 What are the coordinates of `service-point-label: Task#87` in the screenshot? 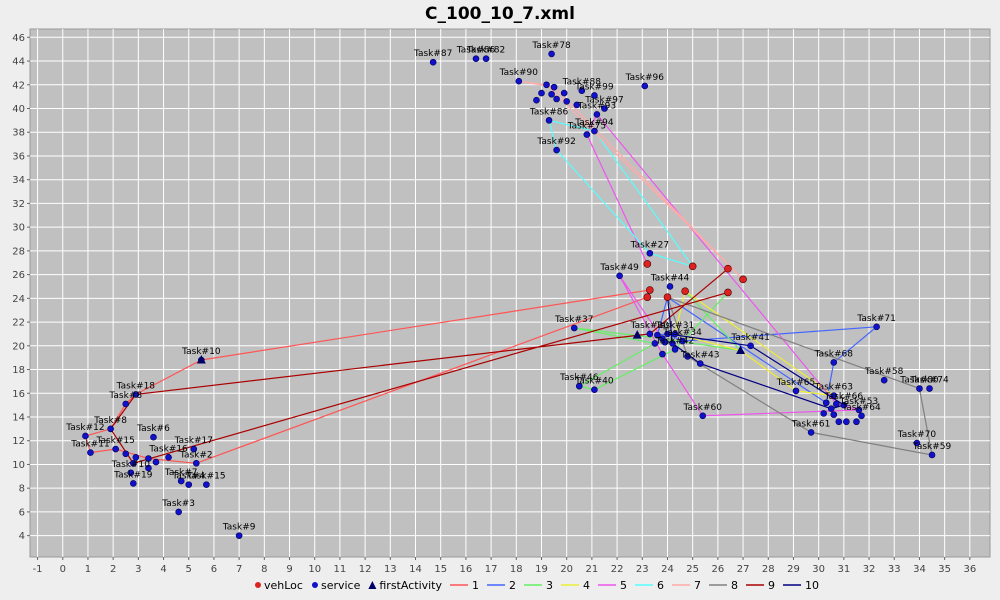 It's located at (432, 54).